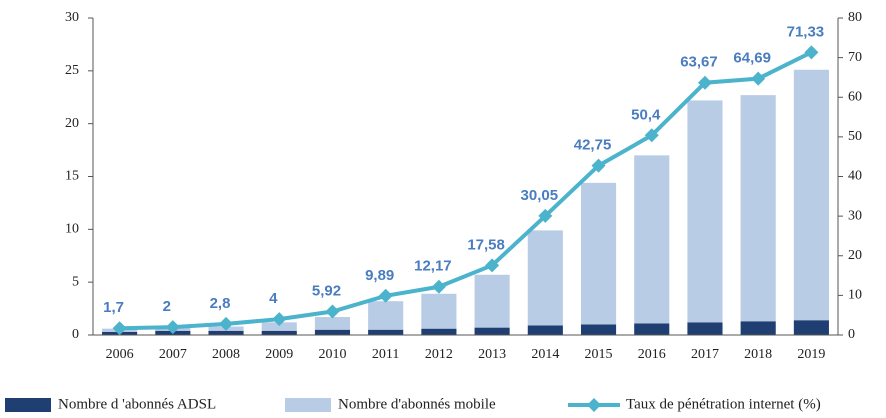  What do you see at coordinates (113, 307) in the screenshot?
I see `value-label: 1,7` at bounding box center [113, 307].